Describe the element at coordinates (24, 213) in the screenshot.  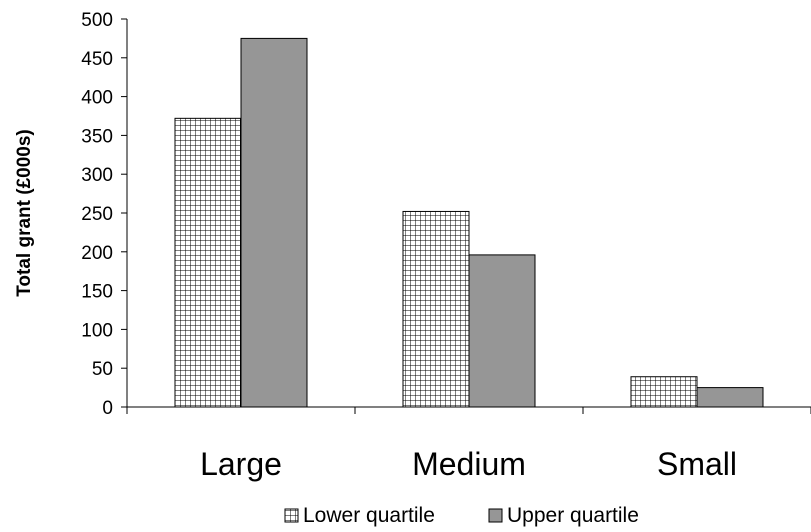
I see `y-axis-title: Total grant (£000s)` at that location.